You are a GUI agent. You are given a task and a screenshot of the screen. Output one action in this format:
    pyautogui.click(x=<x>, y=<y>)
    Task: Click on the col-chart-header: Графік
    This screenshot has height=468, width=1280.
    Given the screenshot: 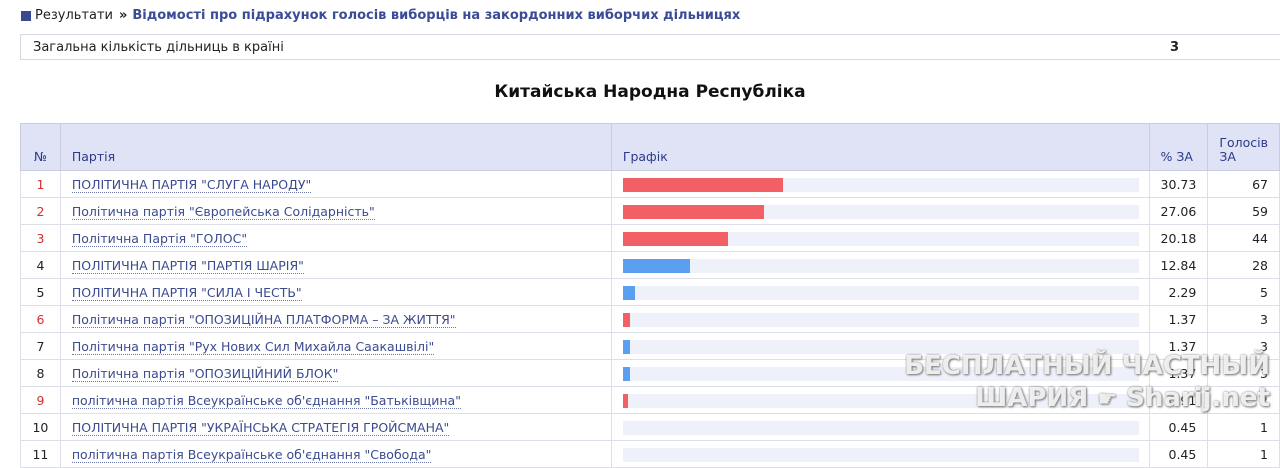 What is the action you would take?
    pyautogui.click(x=880, y=147)
    